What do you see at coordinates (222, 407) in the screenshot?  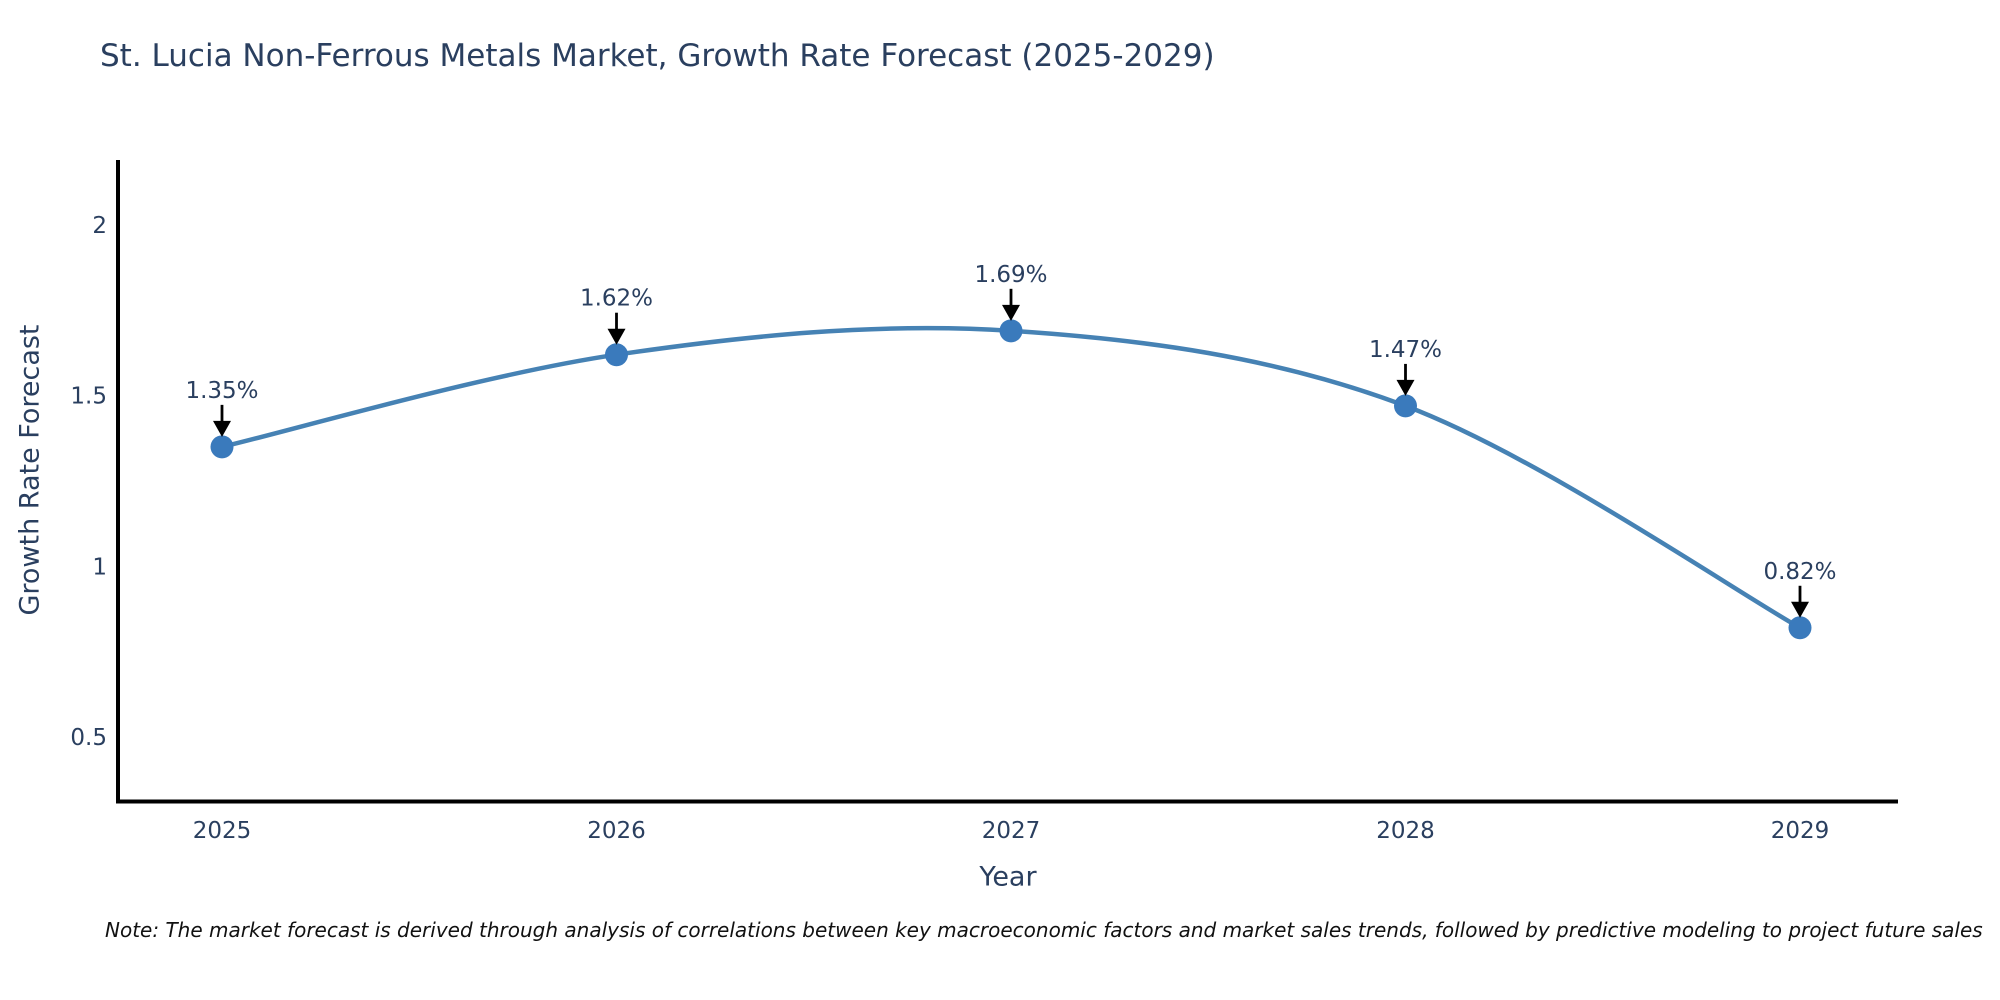 I see `annotation-2025: 1.35%` at bounding box center [222, 407].